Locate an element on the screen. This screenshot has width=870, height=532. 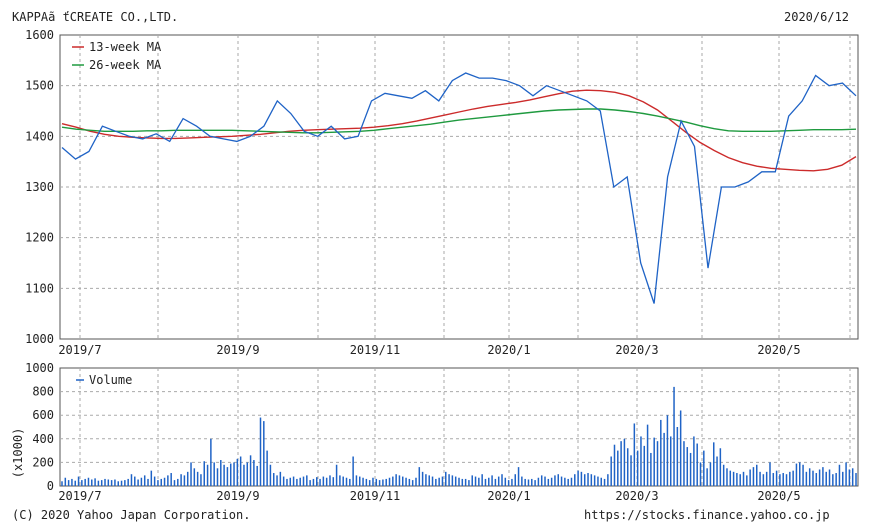
series-line-13-week-ma is located at coordinates (459, 130).